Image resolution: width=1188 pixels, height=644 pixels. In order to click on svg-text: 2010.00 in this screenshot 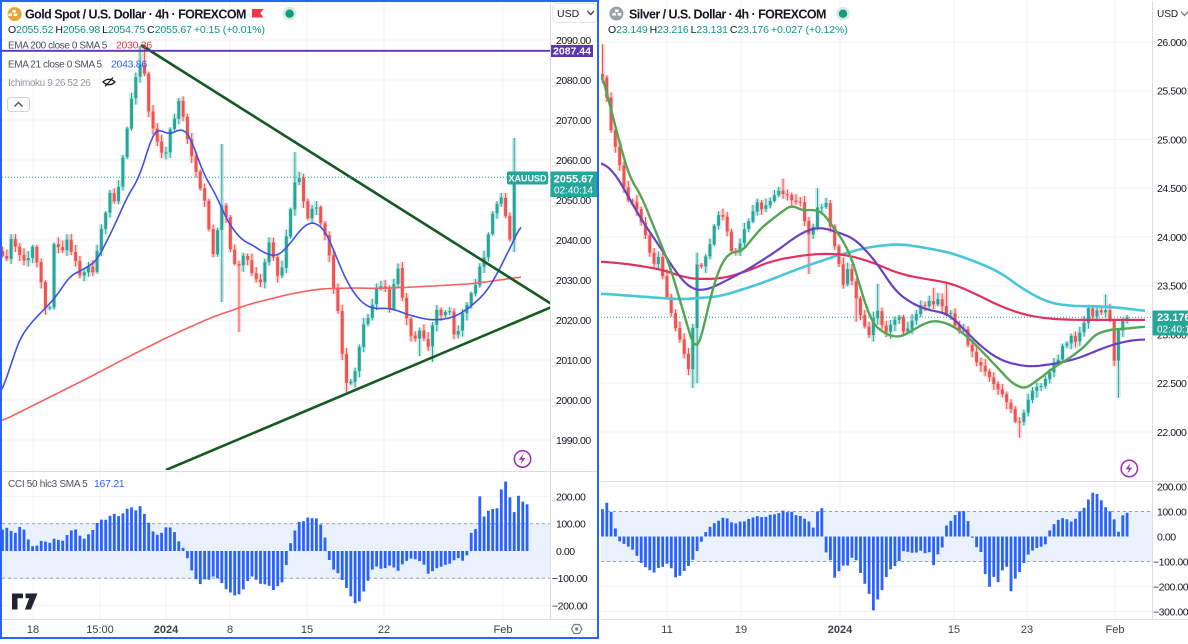, I will do `click(573, 361)`.